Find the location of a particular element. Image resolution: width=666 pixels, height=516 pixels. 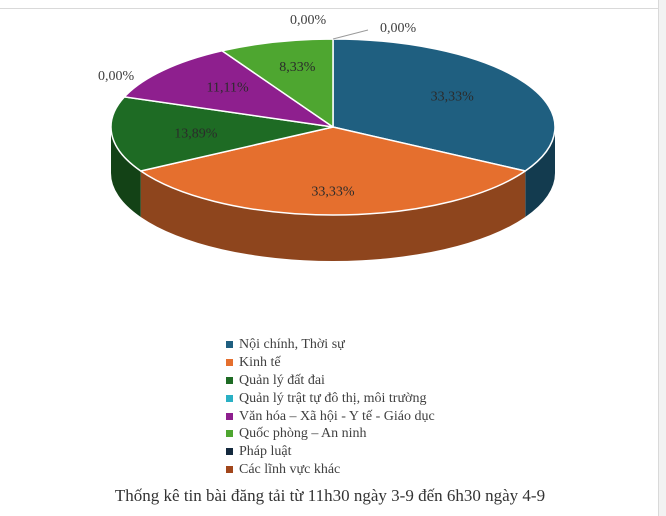

legend-item-cac-linh-vuc-khac: Các lĩnh vực khác is located at coordinates (330, 470).